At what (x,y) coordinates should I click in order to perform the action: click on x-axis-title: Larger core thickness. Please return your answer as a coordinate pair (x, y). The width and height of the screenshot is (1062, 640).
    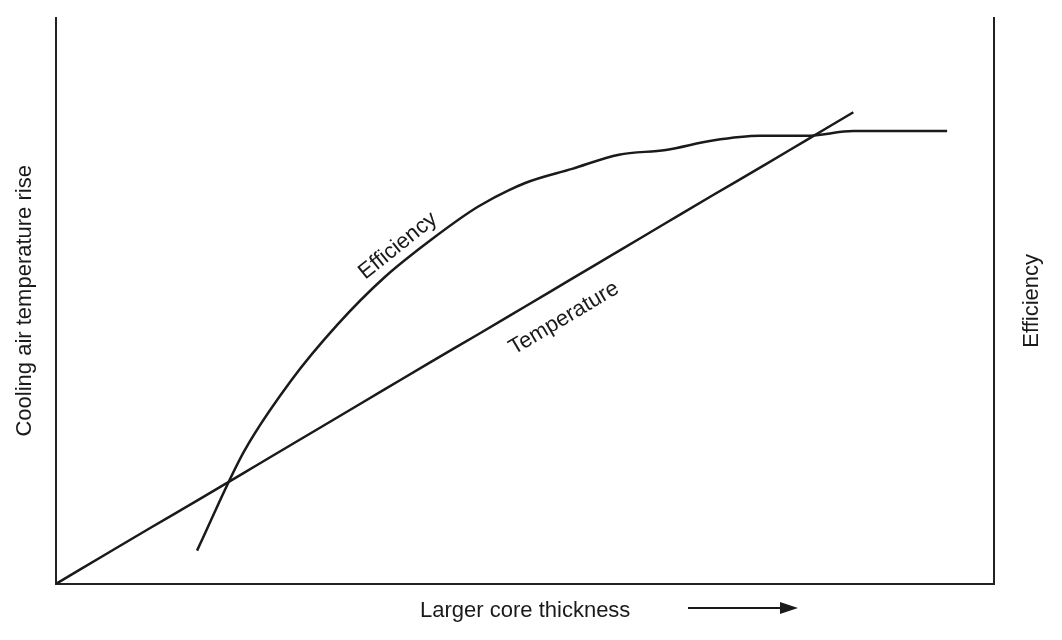
    Looking at the image, I should click on (525, 609).